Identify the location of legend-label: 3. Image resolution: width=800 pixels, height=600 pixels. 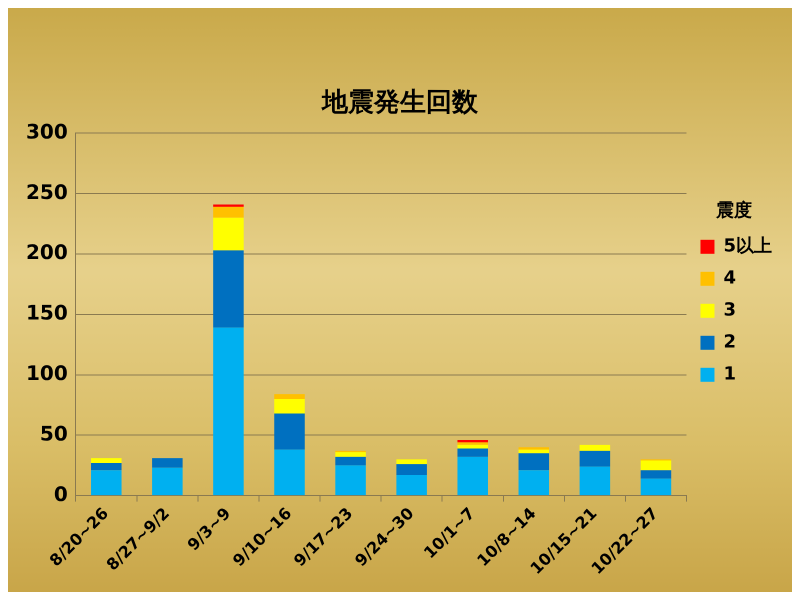
(729, 309).